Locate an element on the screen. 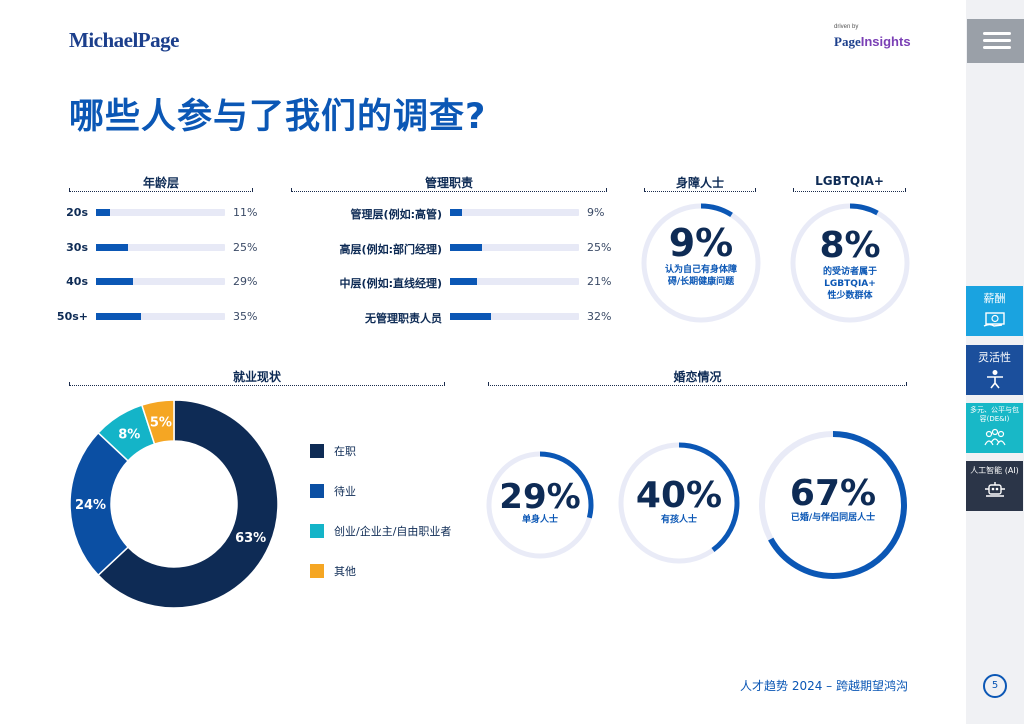 This screenshot has height=724, width=1024. age-bar-label: 30s is located at coordinates (77, 247).